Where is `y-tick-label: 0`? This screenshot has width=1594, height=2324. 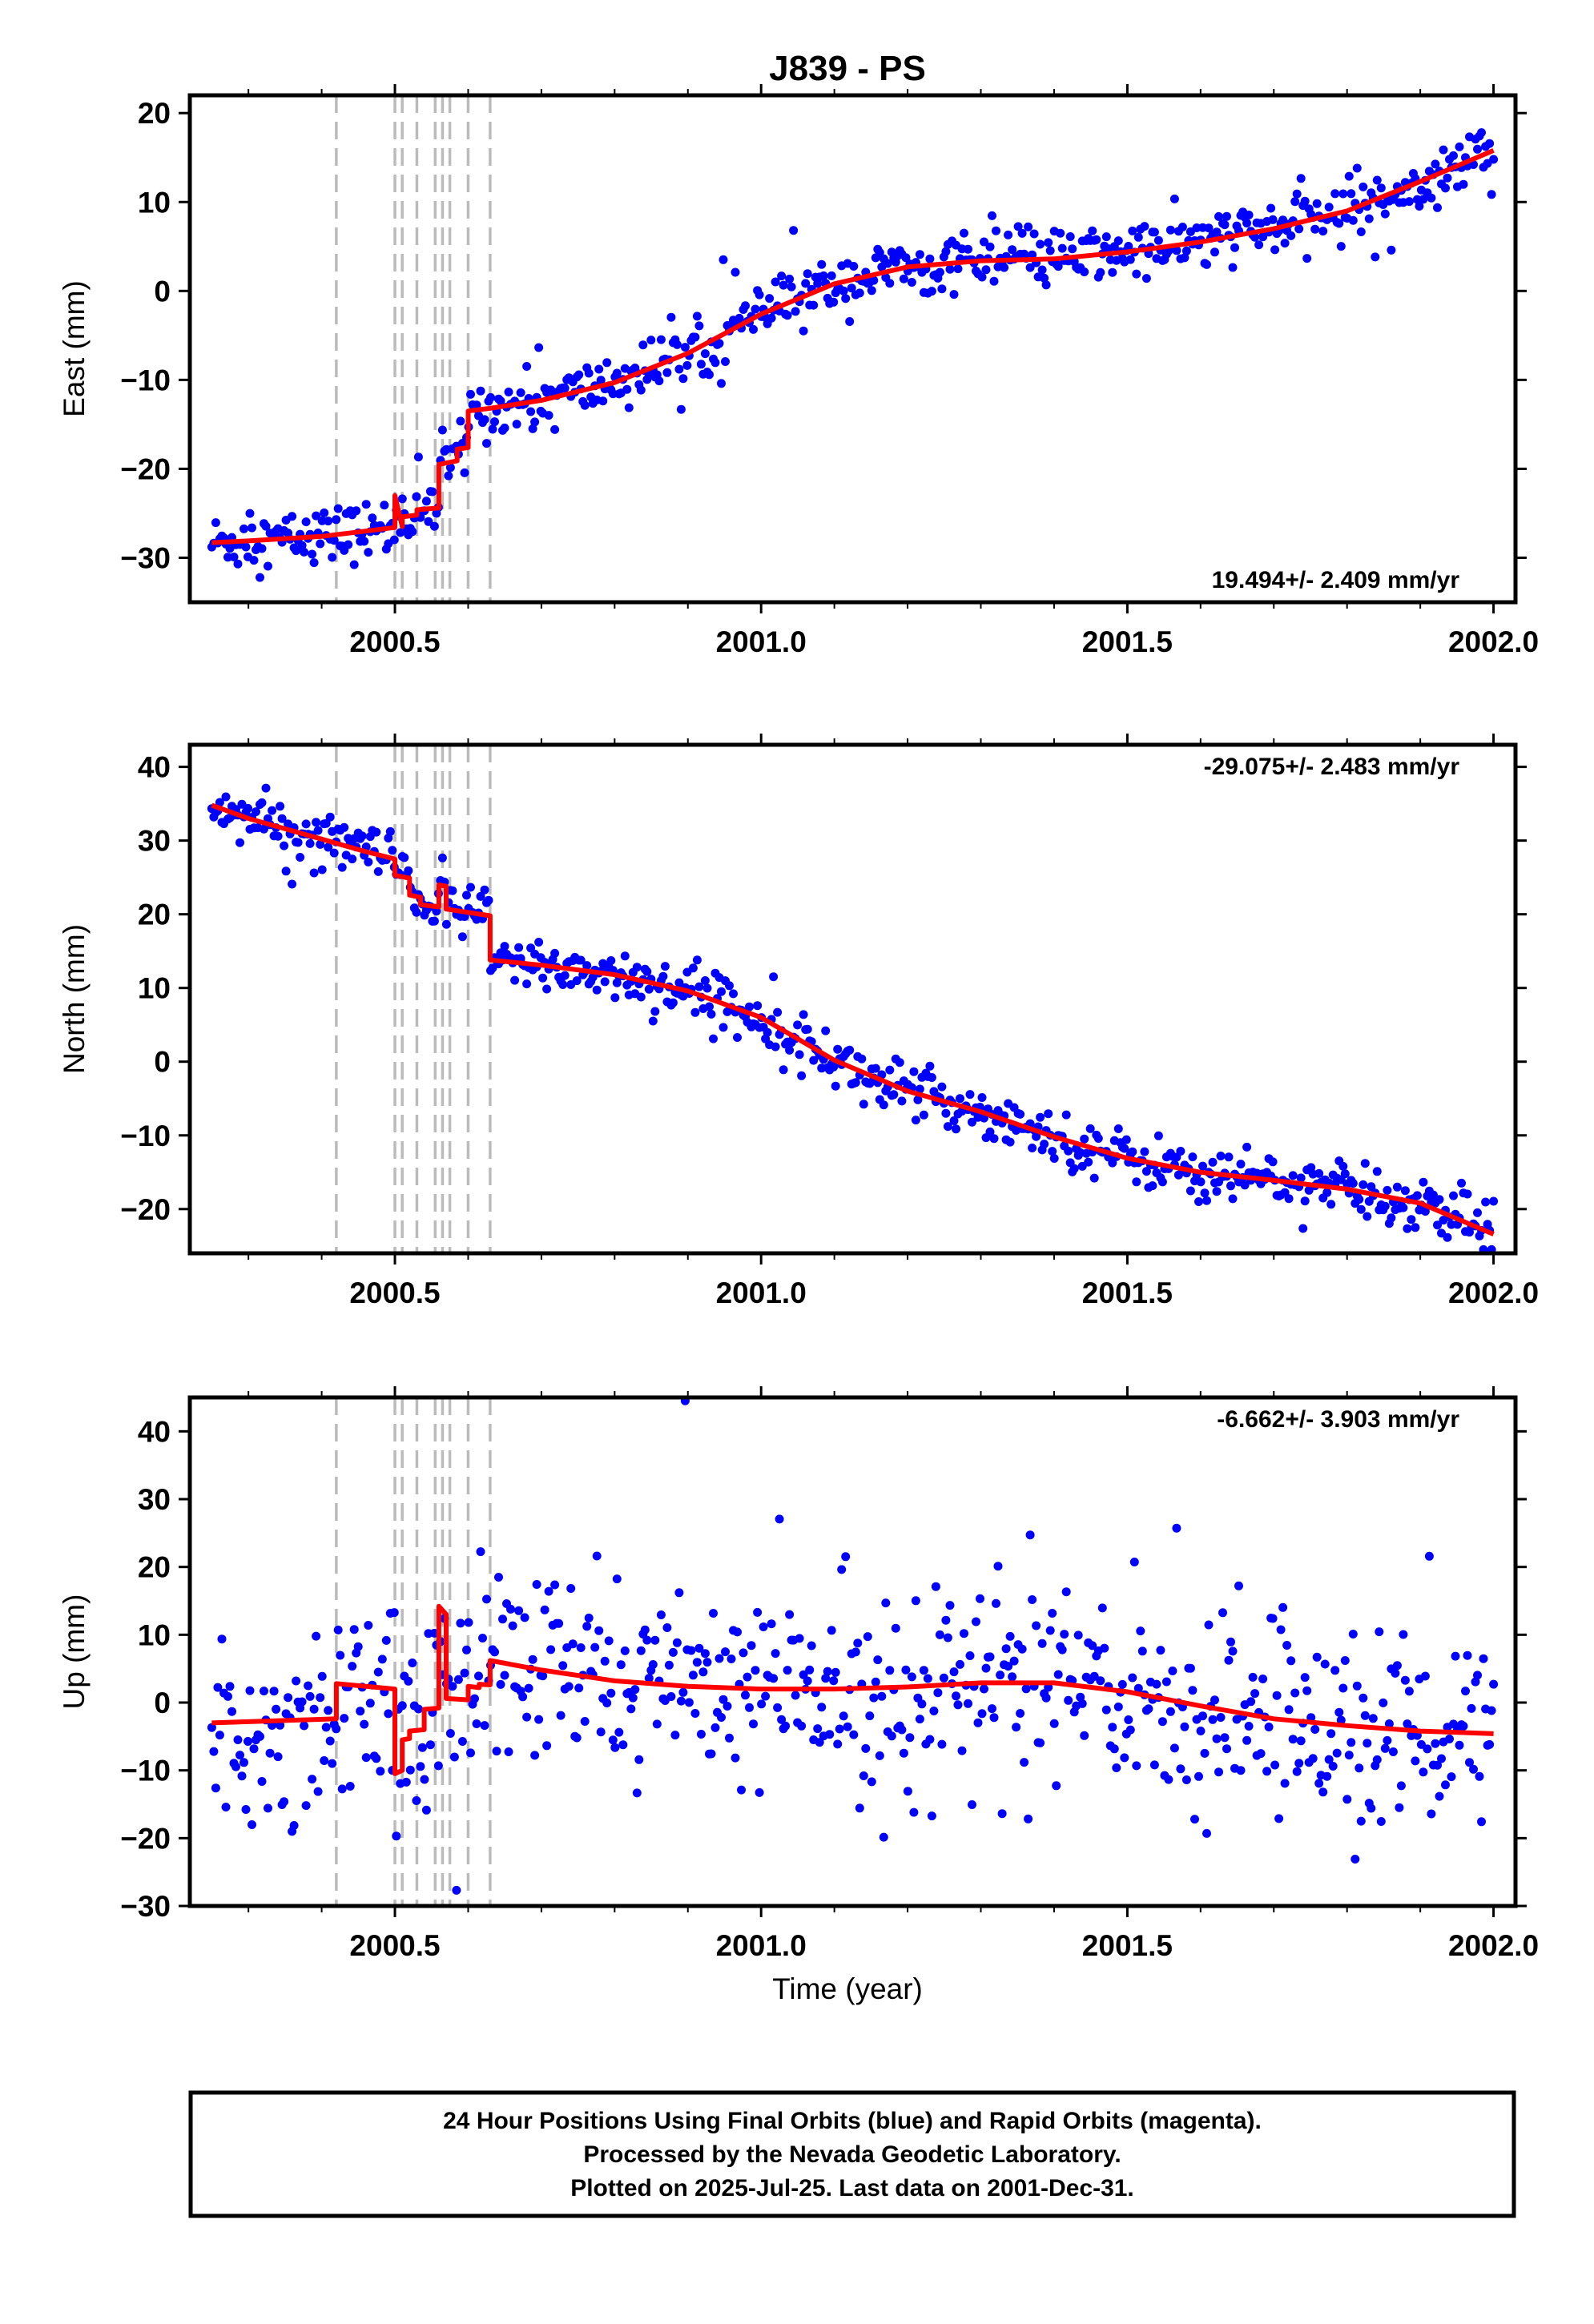
y-tick-label: 0 is located at coordinates (162, 291).